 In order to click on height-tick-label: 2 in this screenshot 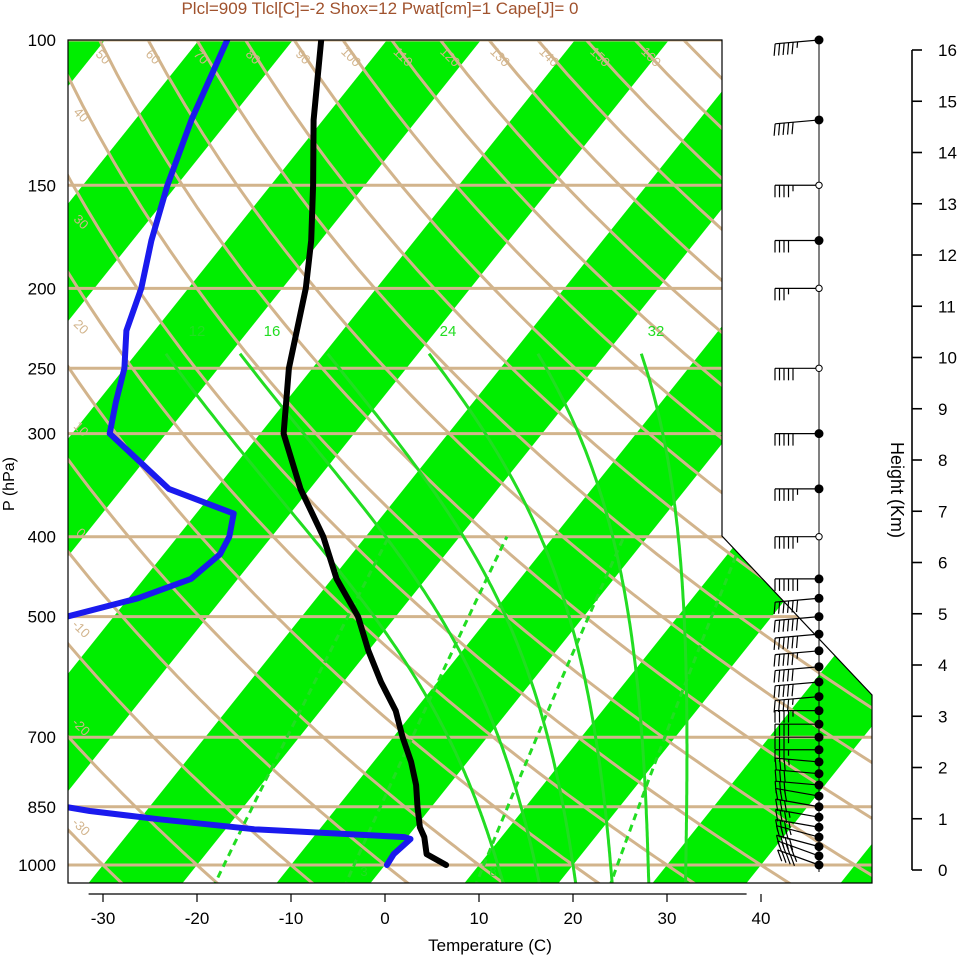, I will do `click(942, 768)`.